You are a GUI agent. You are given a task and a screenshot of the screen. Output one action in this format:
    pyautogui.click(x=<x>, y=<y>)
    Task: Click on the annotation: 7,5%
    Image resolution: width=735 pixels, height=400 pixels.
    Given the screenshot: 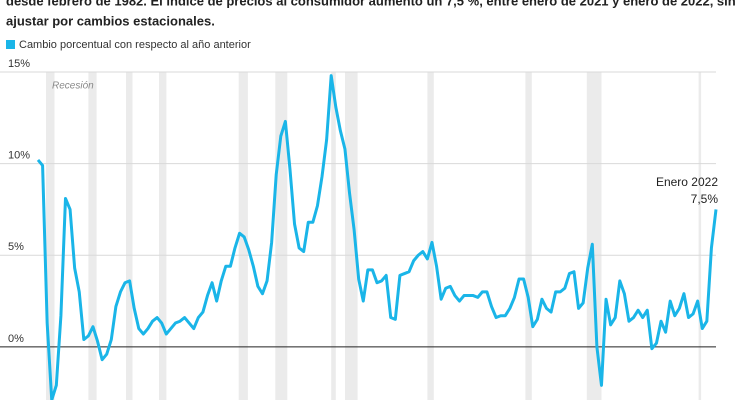 What is the action you would take?
    pyautogui.click(x=705, y=199)
    